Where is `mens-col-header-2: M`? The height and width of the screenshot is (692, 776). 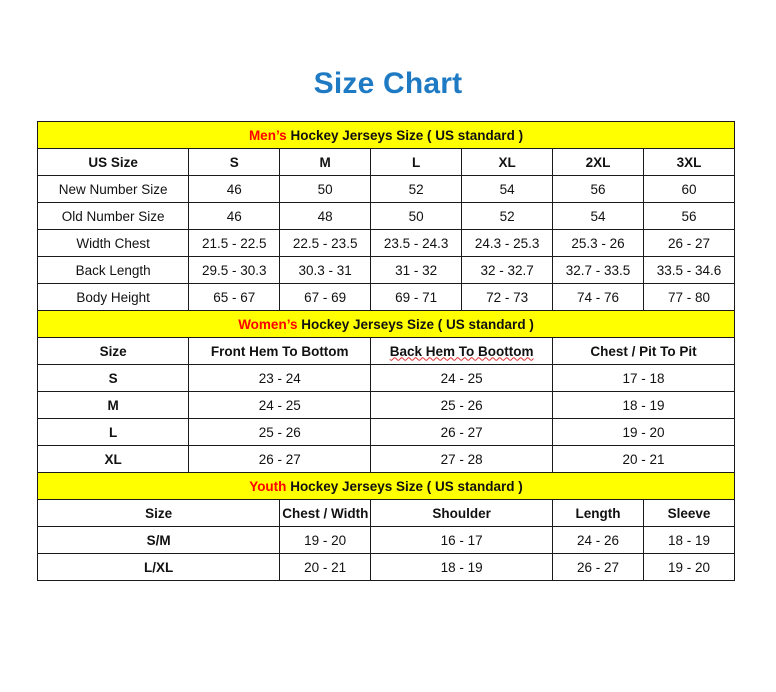 mens-col-header-2: M is located at coordinates (325, 162).